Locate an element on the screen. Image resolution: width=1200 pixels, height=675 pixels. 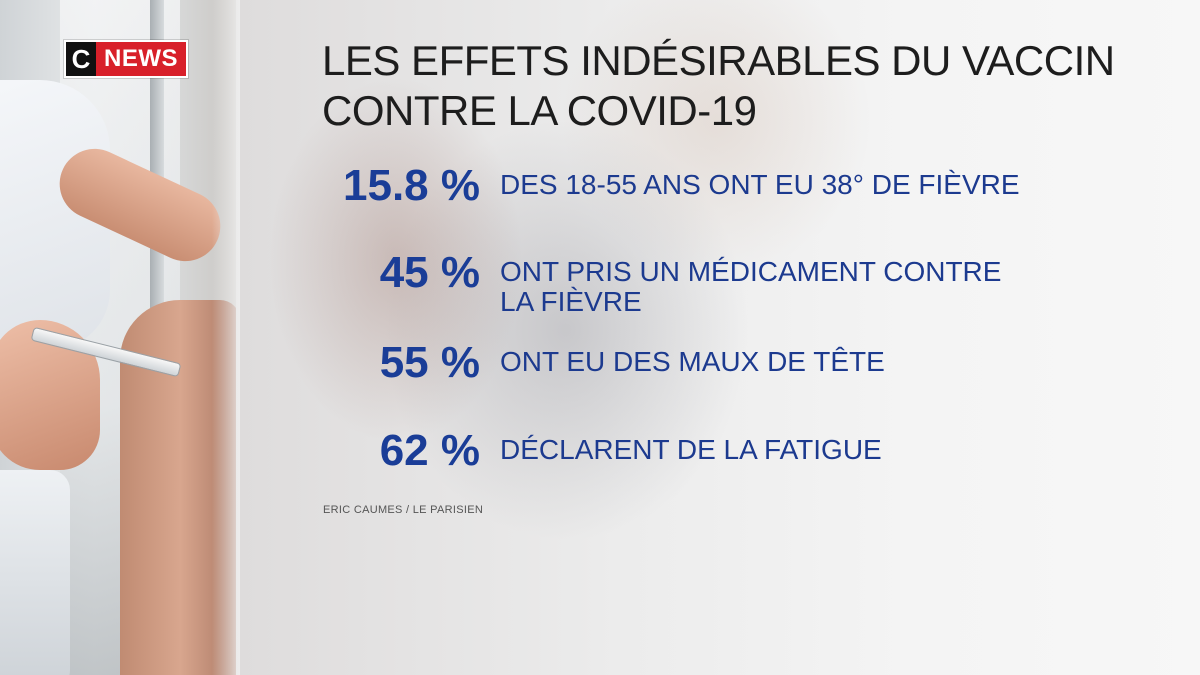
stat-percent: 62 % is located at coordinates (429, 450).